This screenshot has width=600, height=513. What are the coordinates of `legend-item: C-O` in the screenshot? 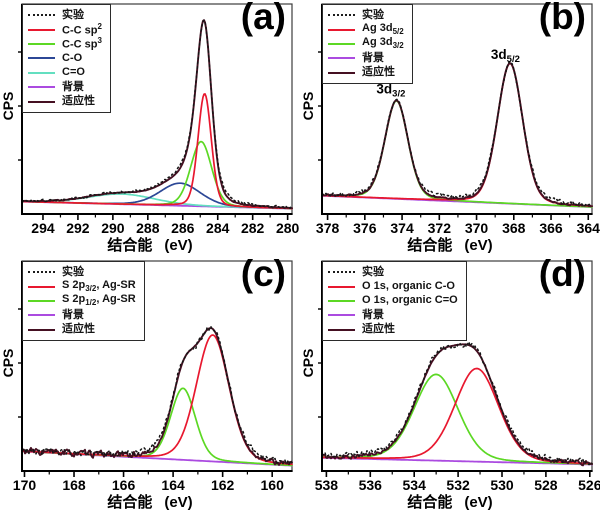 It's located at (65, 58).